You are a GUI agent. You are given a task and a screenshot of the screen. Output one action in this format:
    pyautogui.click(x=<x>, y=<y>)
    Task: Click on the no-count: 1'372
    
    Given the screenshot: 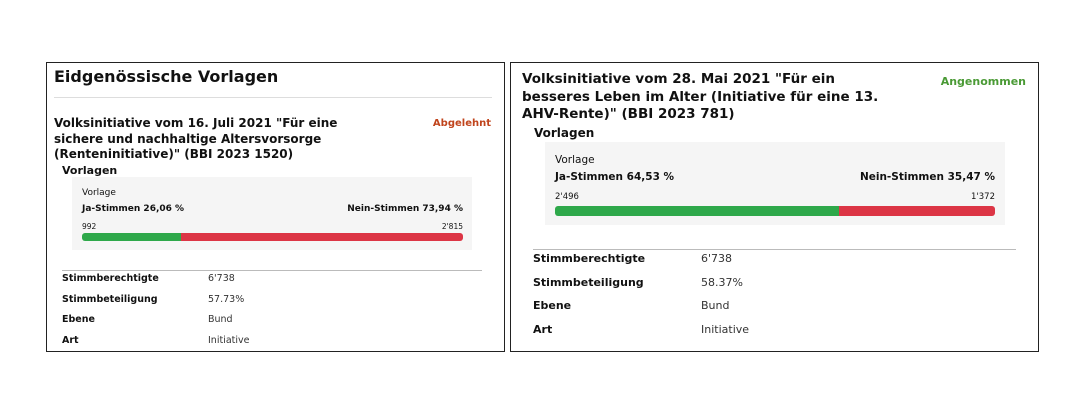 What is the action you would take?
    pyautogui.click(x=983, y=197)
    